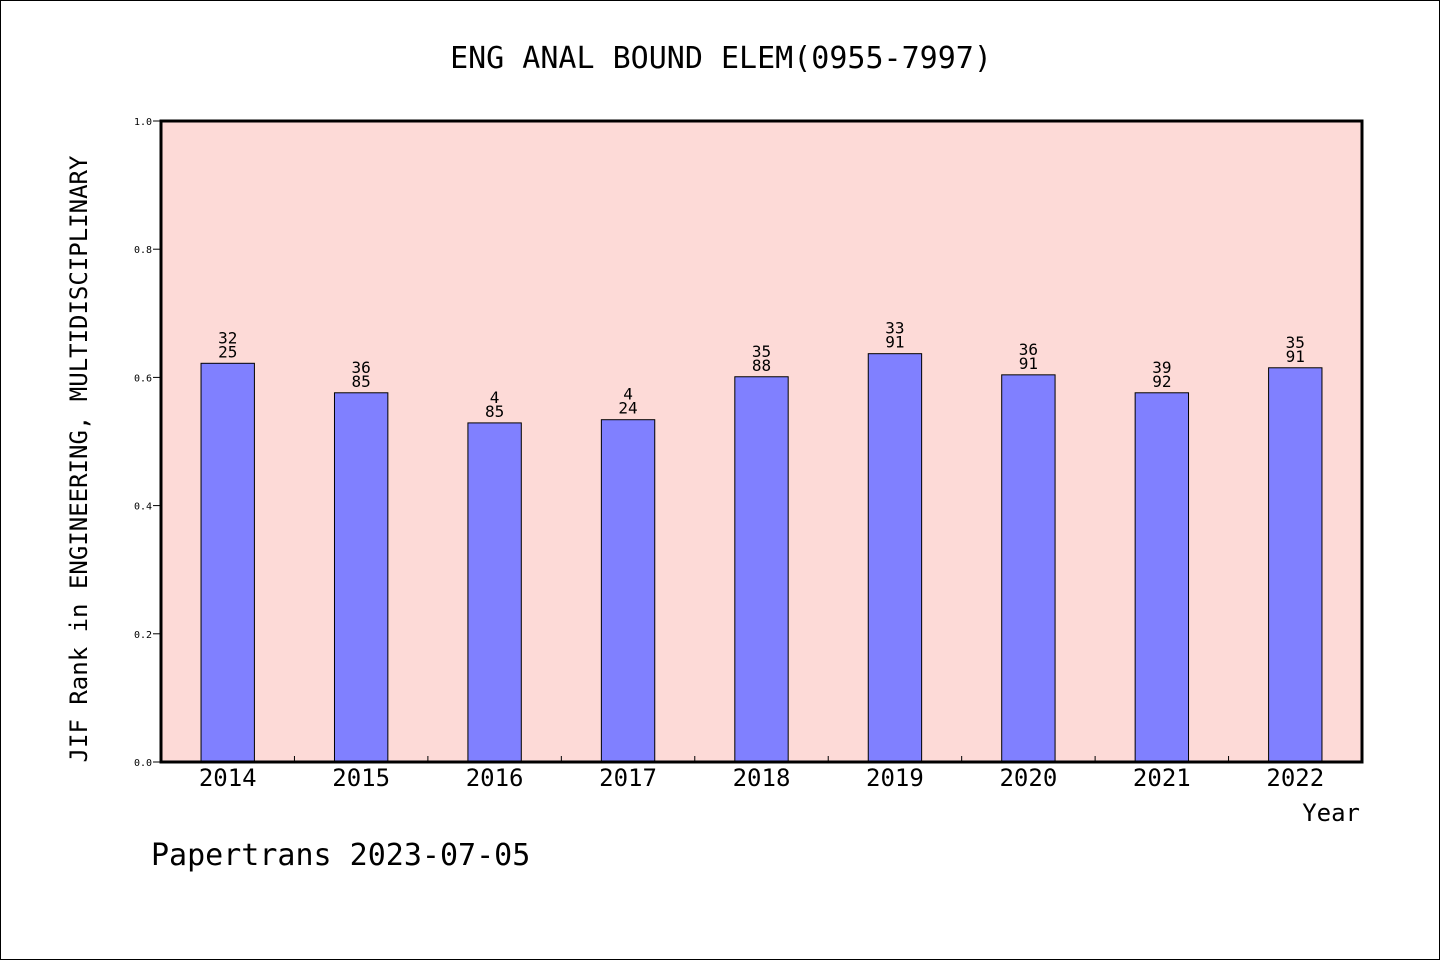 The width and height of the screenshot is (1440, 961). Describe the element at coordinates (227, 351) in the screenshot. I see `bar-label-bottom: 25` at that location.